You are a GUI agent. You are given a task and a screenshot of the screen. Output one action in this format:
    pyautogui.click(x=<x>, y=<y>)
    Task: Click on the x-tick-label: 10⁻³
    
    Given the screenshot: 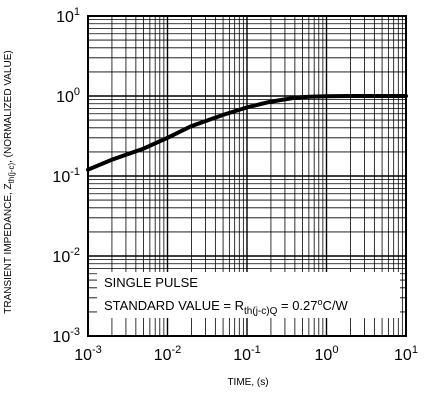 What is the action you would take?
    pyautogui.click(x=88, y=354)
    